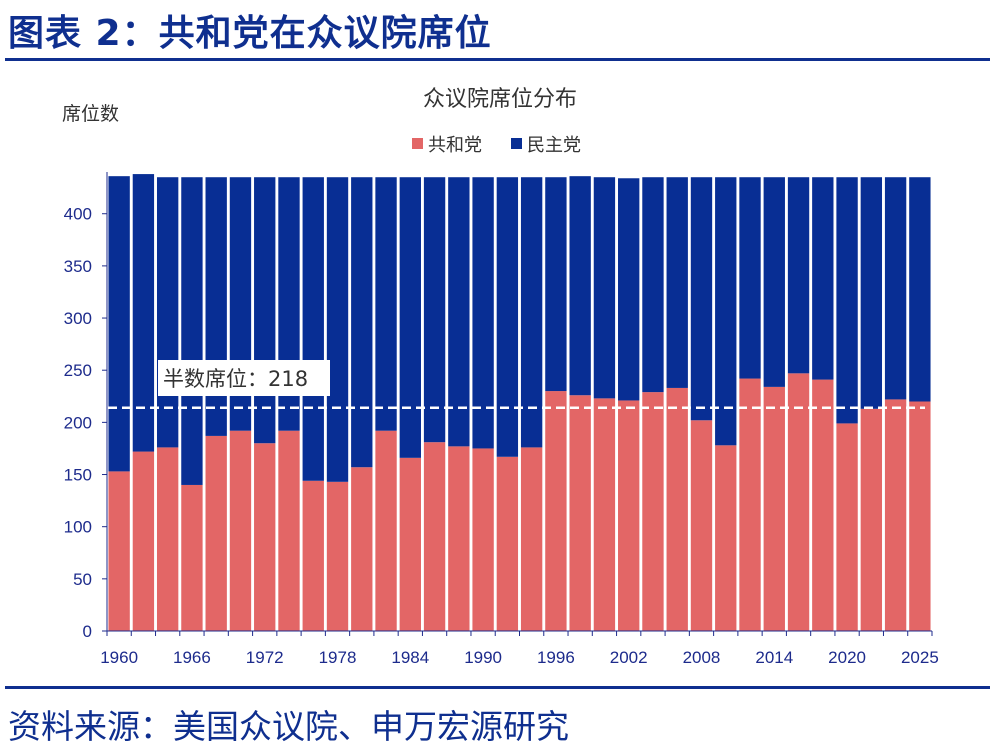 This screenshot has height=754, width=998. I want to click on bar-democrat-1976, so click(313, 329).